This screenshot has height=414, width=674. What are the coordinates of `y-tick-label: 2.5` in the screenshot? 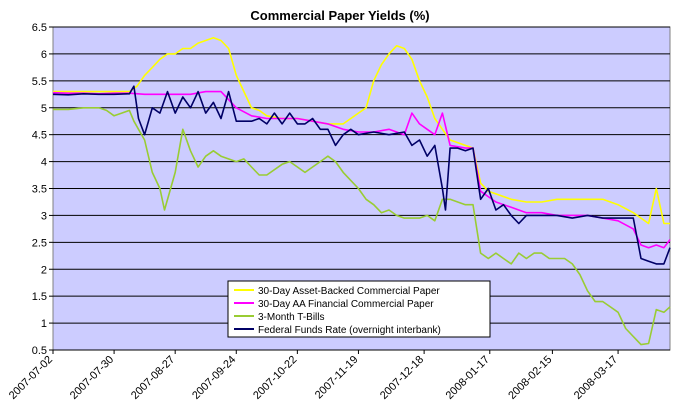 It's located at (39, 243).